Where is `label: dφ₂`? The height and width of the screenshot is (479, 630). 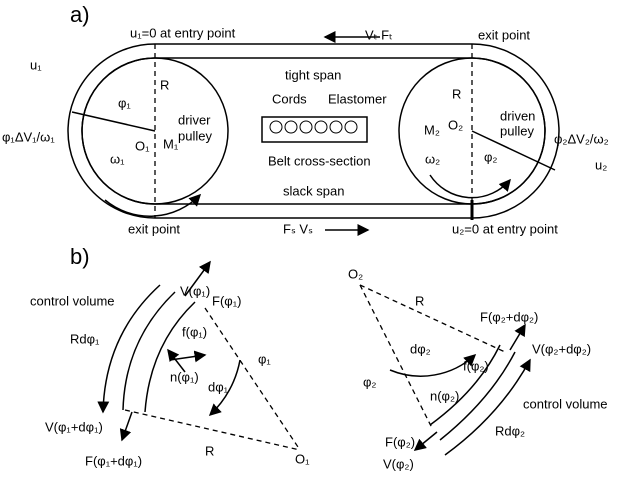 label: dφ₂ is located at coordinates (420, 348).